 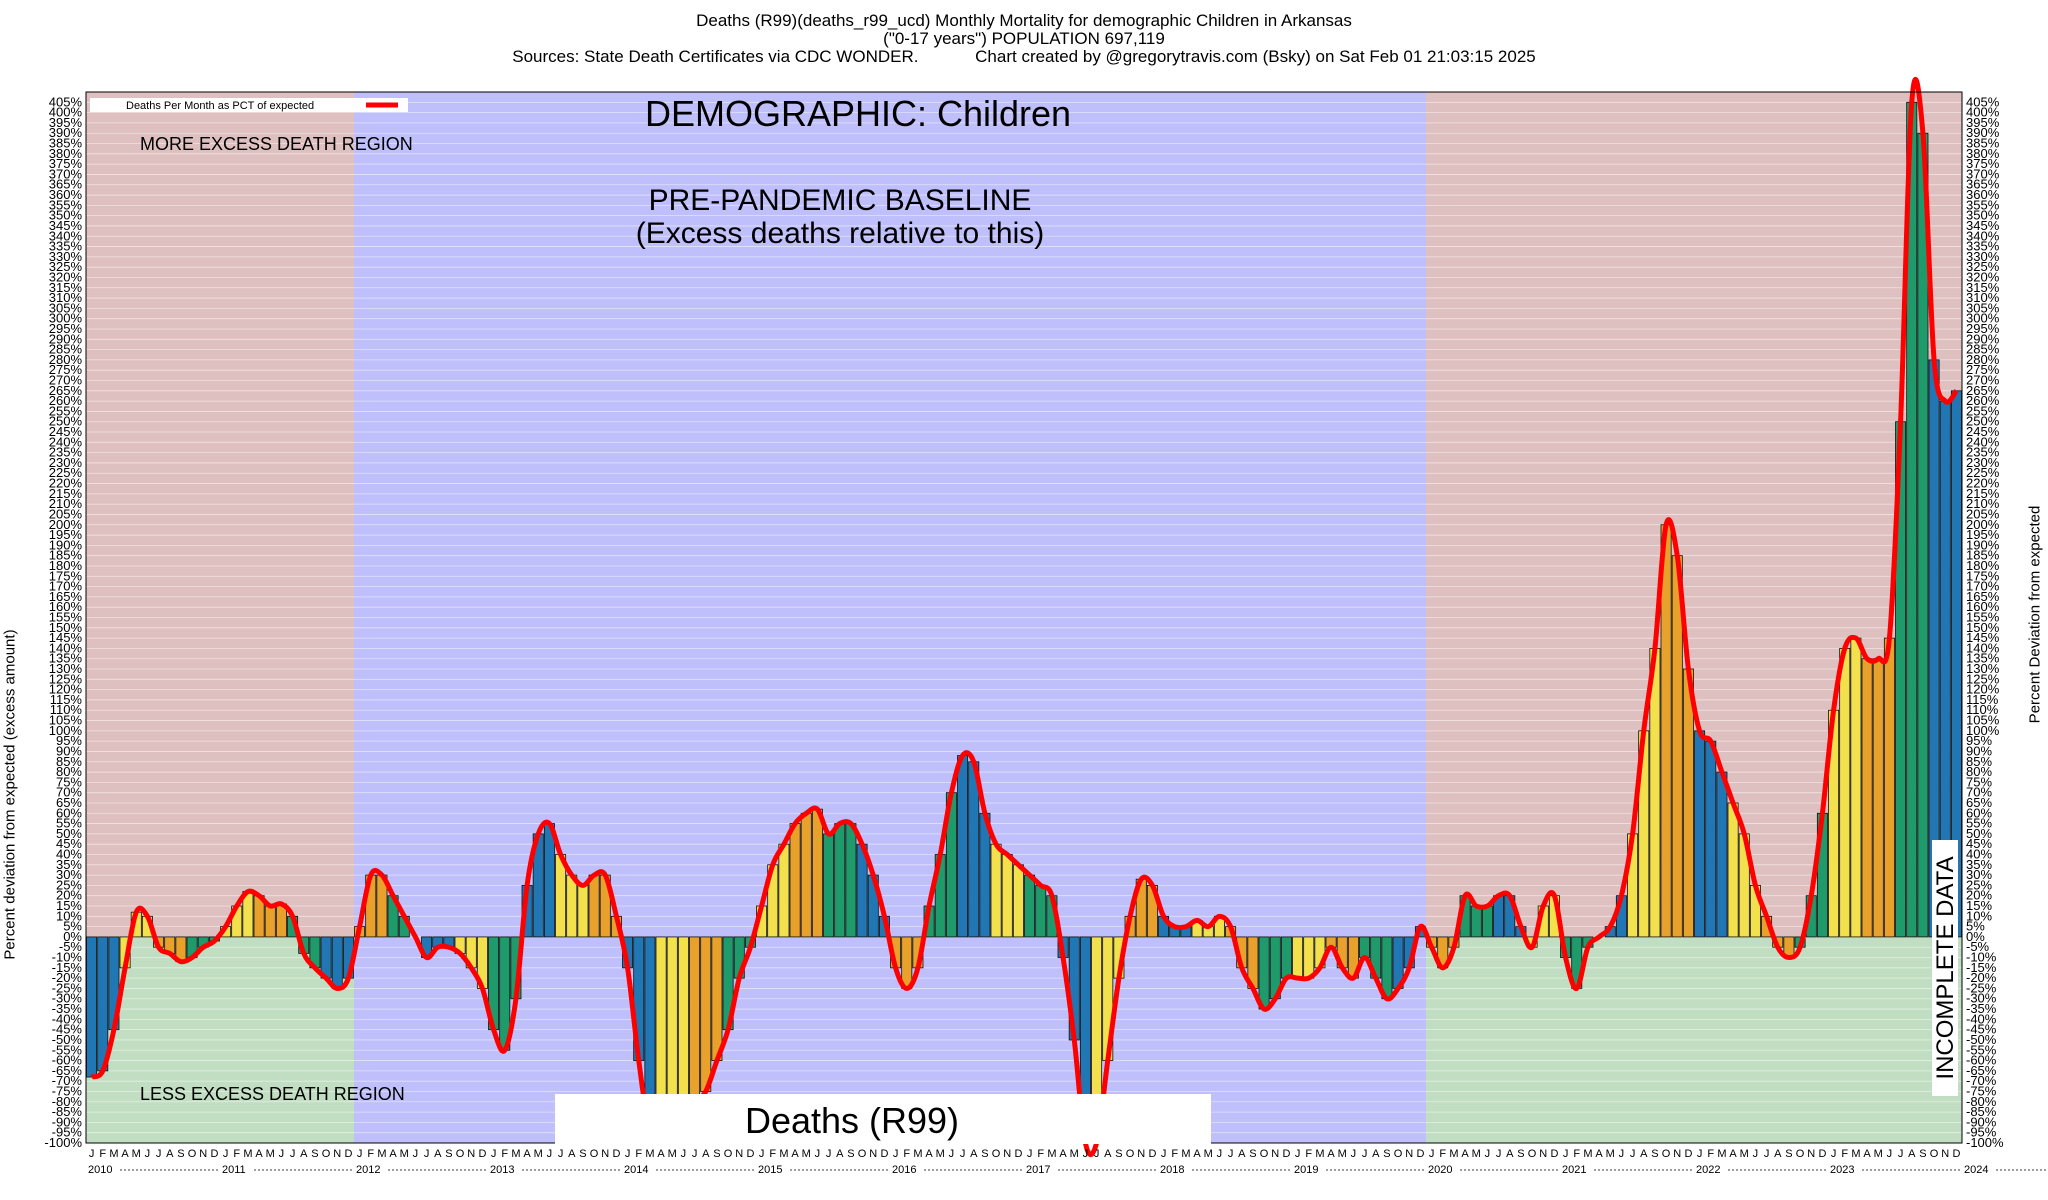 I want to click on y-tick-label-left: 395%, so click(x=66, y=122).